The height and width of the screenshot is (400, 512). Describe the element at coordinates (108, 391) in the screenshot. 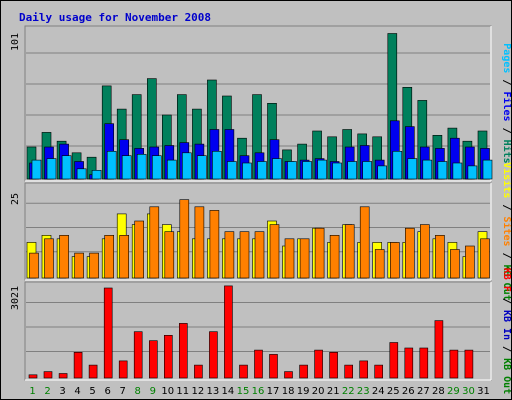

I see `day-label-6: 6` at that location.